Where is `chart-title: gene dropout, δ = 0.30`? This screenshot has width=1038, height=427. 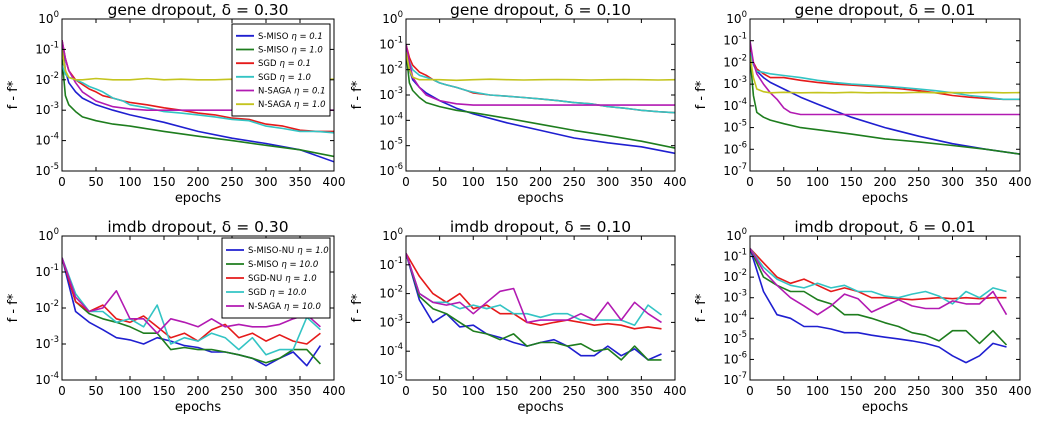 chart-title: gene dropout, δ = 0.30 is located at coordinates (198, 10).